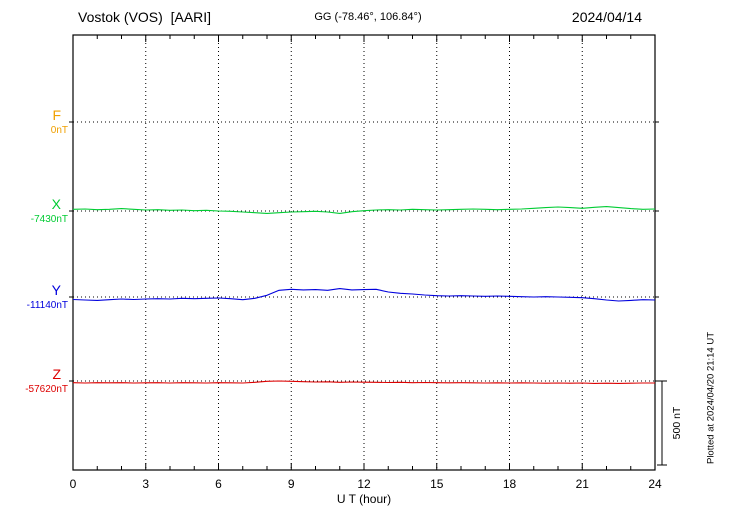  What do you see at coordinates (437, 484) in the screenshot?
I see `x-tick-label: 15` at bounding box center [437, 484].